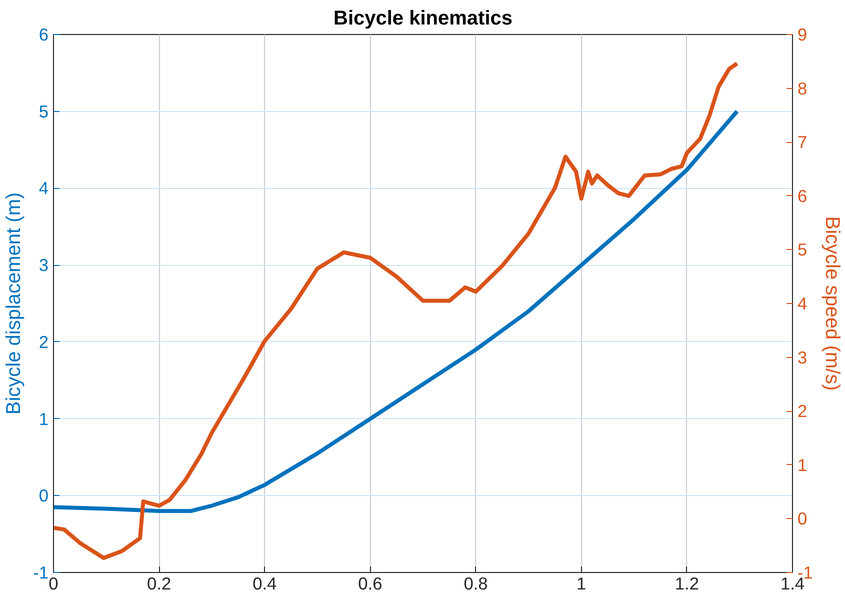 This screenshot has height=592, width=845. What do you see at coordinates (803, 250) in the screenshot?
I see `y2-tick-label: 5` at bounding box center [803, 250].